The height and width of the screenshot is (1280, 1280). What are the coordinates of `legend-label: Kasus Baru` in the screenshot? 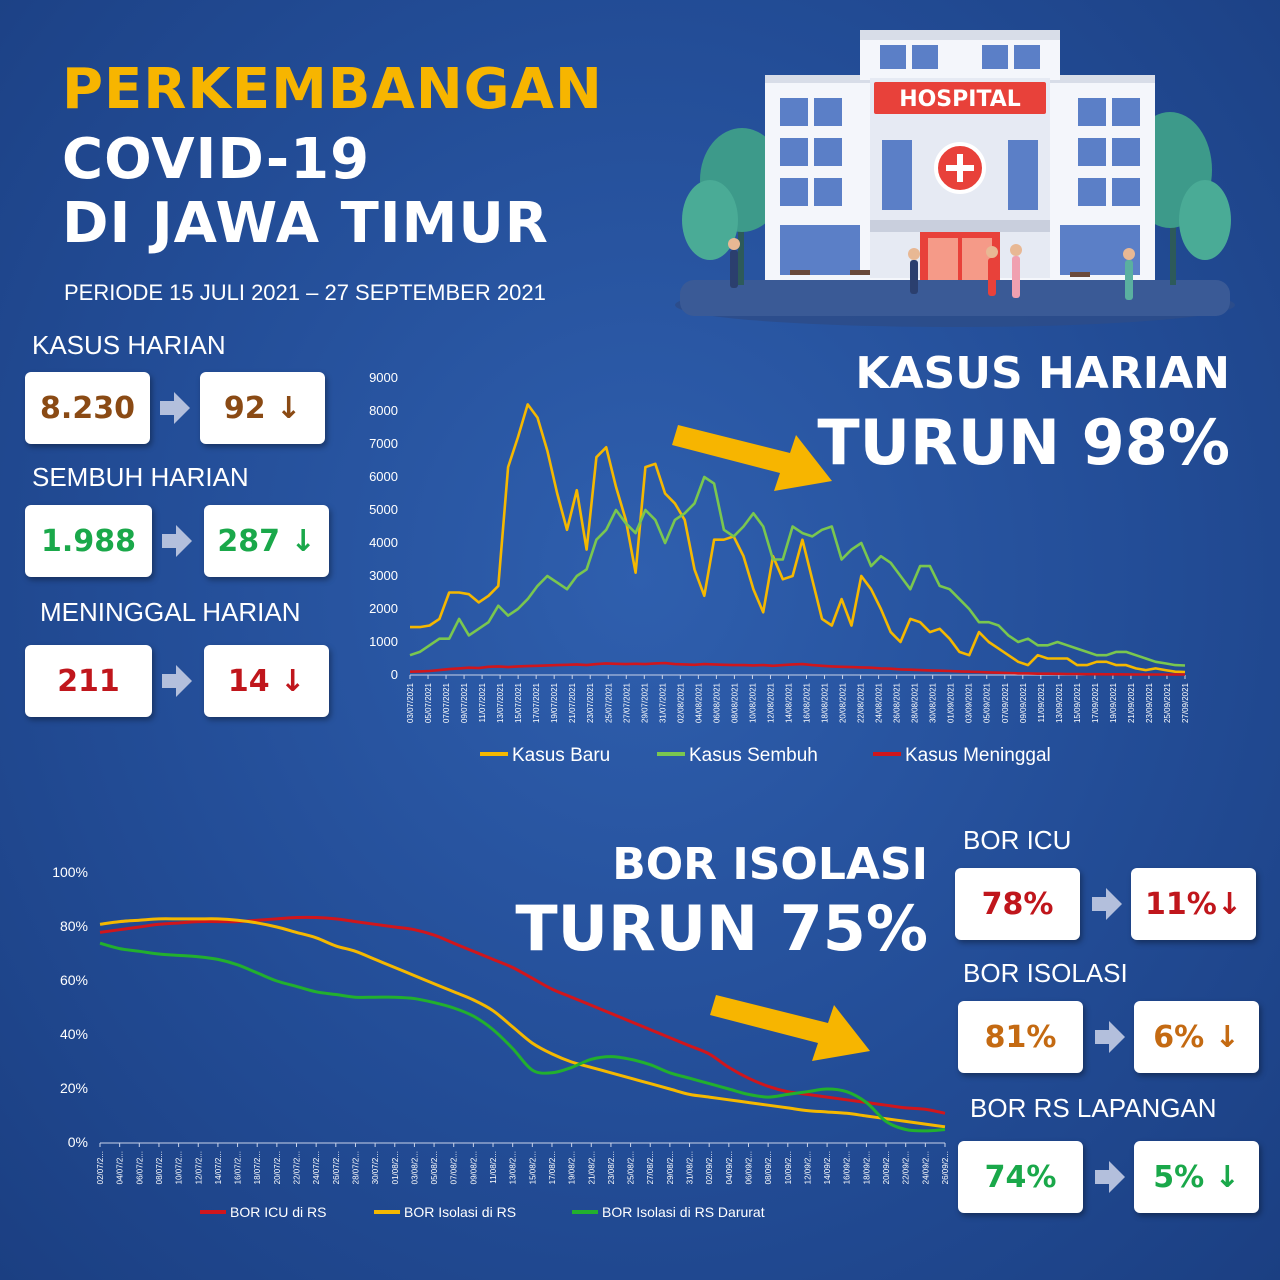 It's located at (561, 755).